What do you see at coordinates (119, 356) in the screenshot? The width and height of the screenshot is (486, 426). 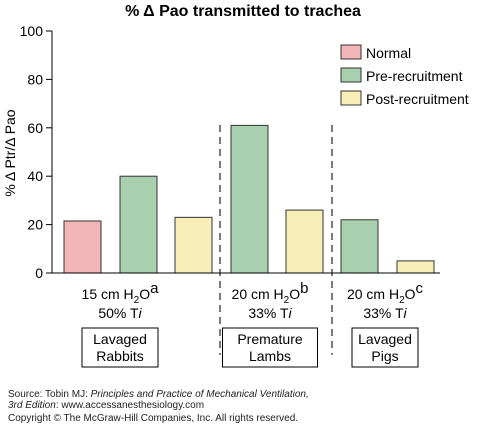 I see `animal-label-line: Rabbits` at bounding box center [119, 356].